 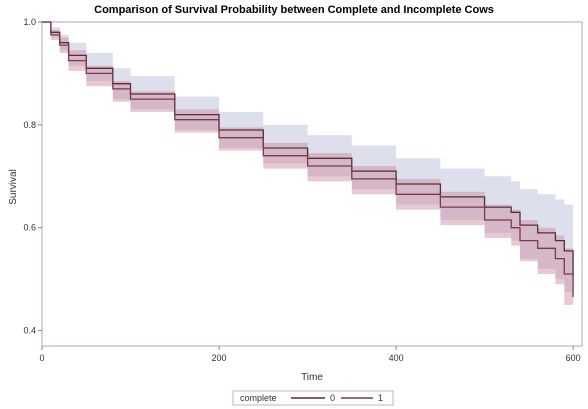 What do you see at coordinates (41, 358) in the screenshot?
I see `x-tick-label-0: 0` at bounding box center [41, 358].